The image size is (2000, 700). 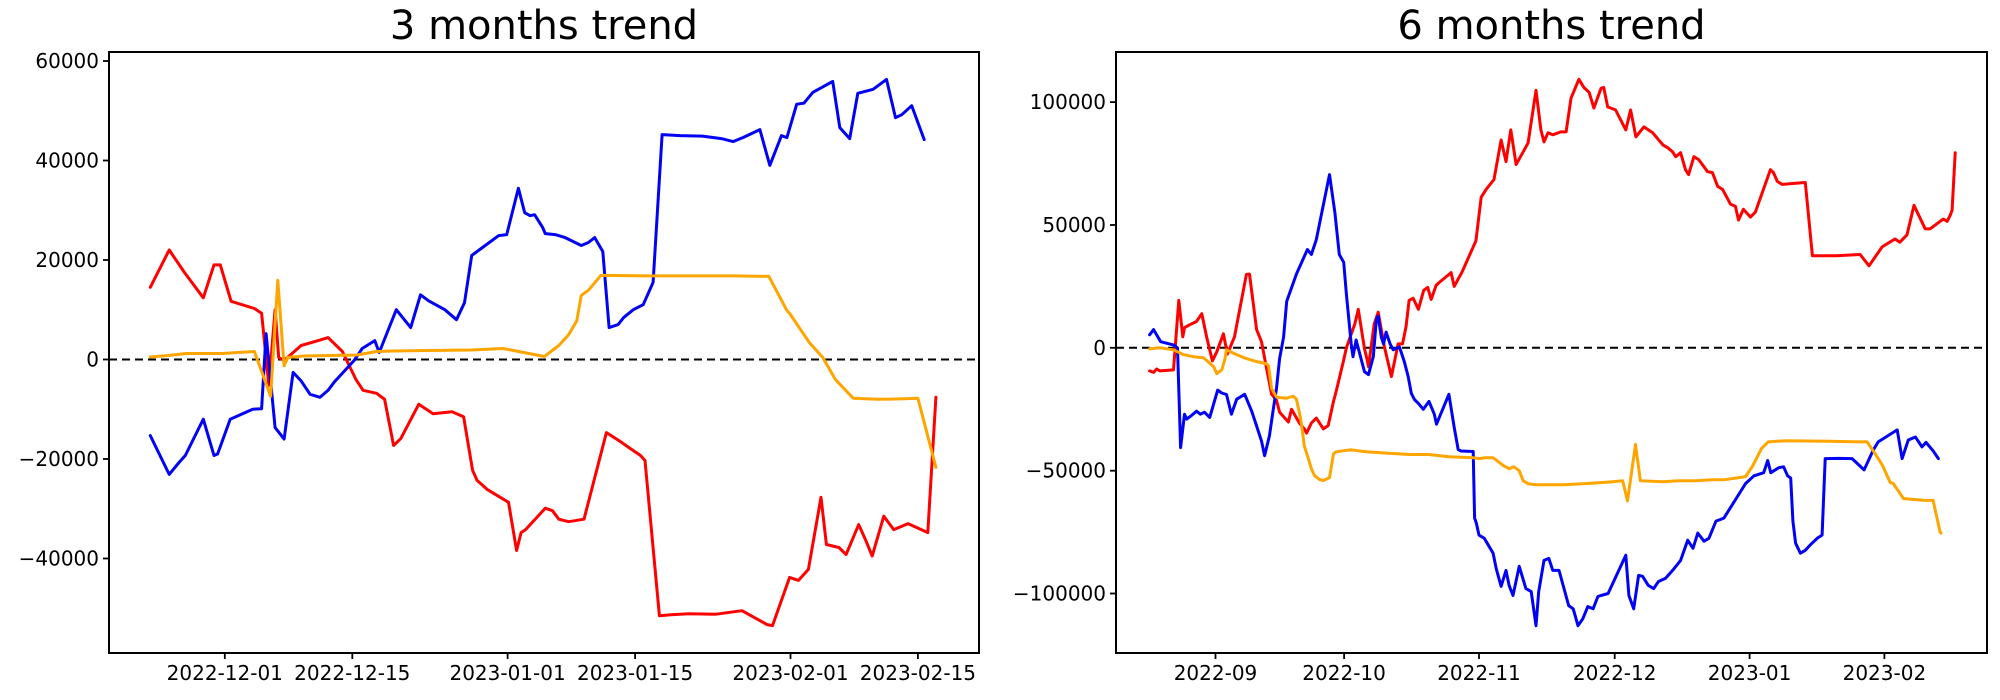 What do you see at coordinates (1059, 594) in the screenshot?
I see `y-tick-label: −100000` at bounding box center [1059, 594].